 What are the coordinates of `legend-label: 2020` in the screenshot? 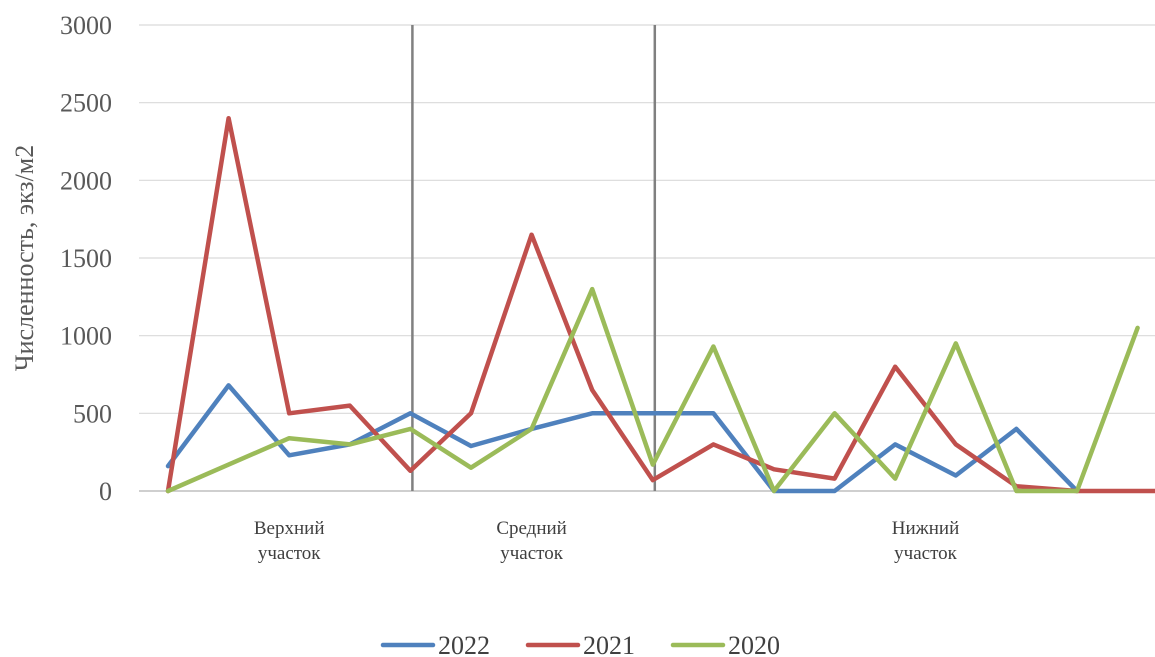 It's located at (754, 644).